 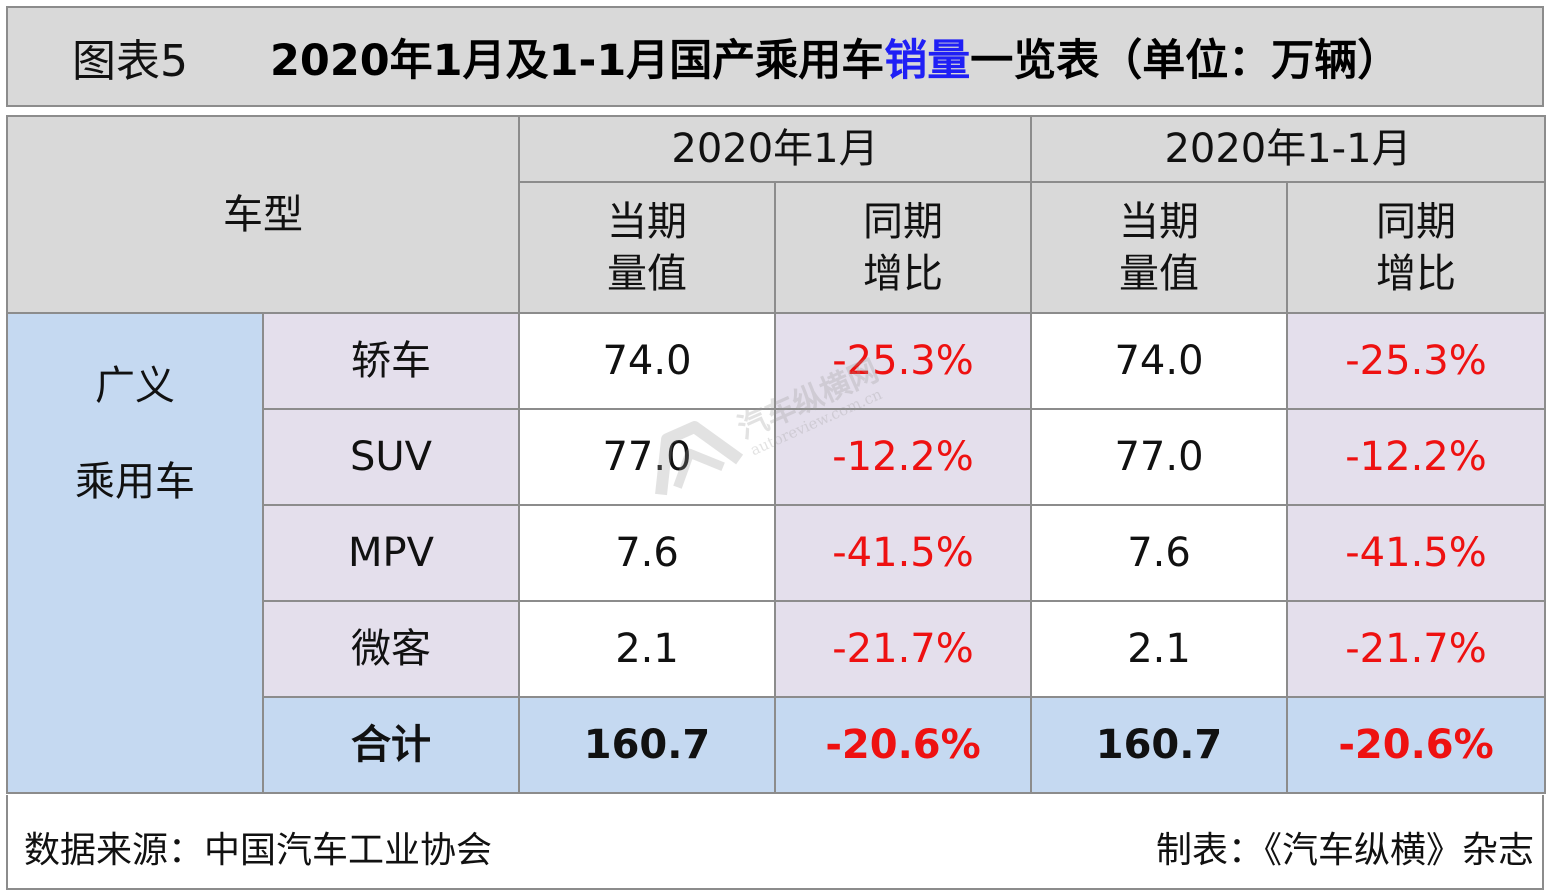 I want to click on footer: 数据来源：中国汽车工业协会 制表：《汽车纵横》杂志, so click(x=775, y=842).